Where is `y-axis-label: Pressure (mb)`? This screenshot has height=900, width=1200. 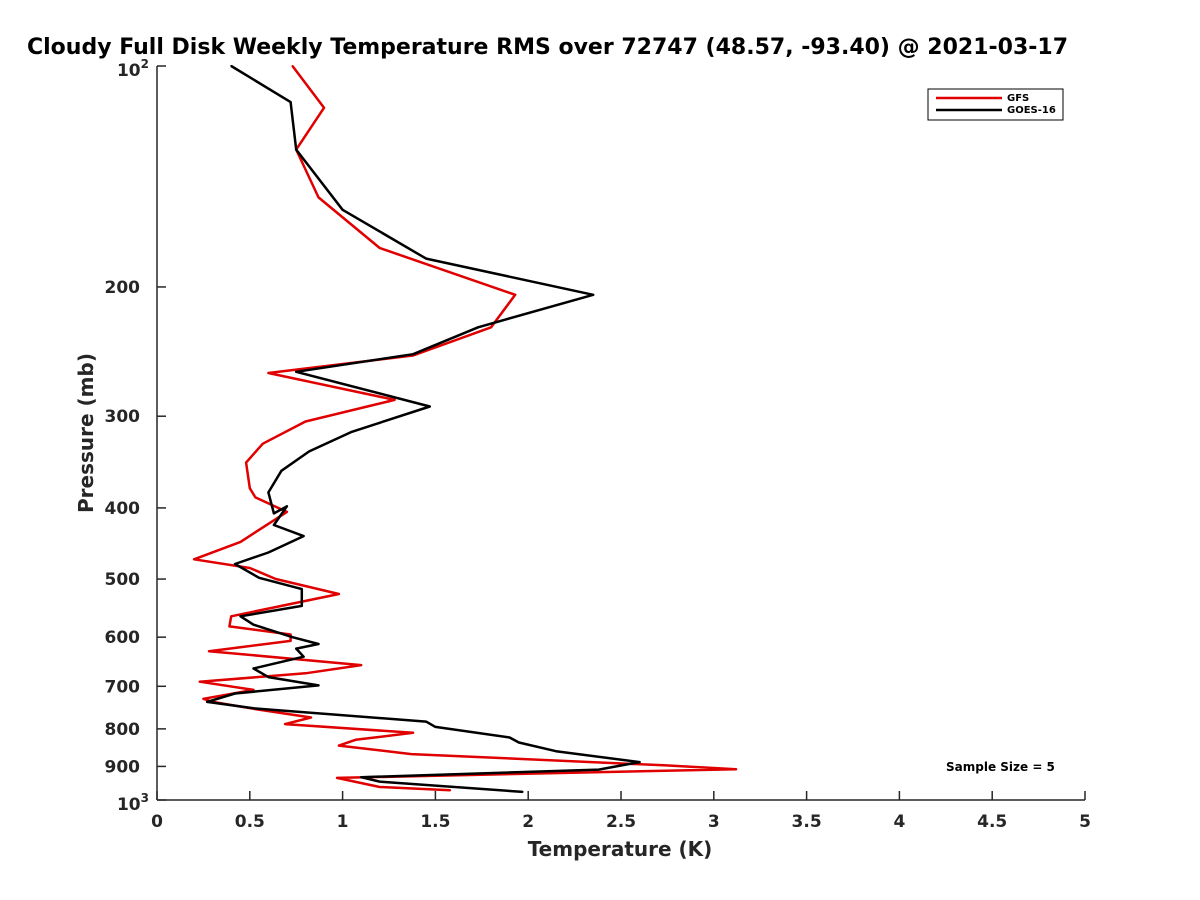 y-axis-label: Pressure (mb) is located at coordinates (86, 433).